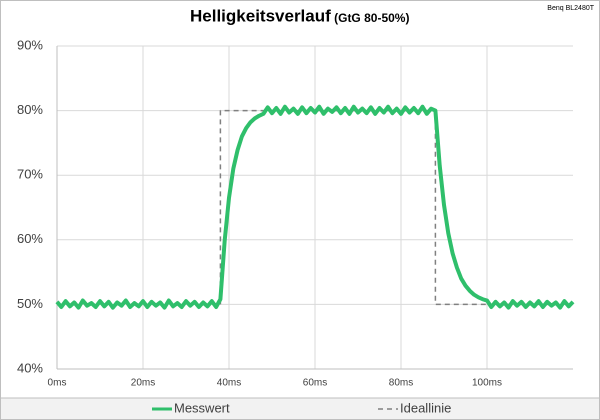 The image size is (600, 420). I want to click on legend: Messwert Ideallinie, so click(301, 407).